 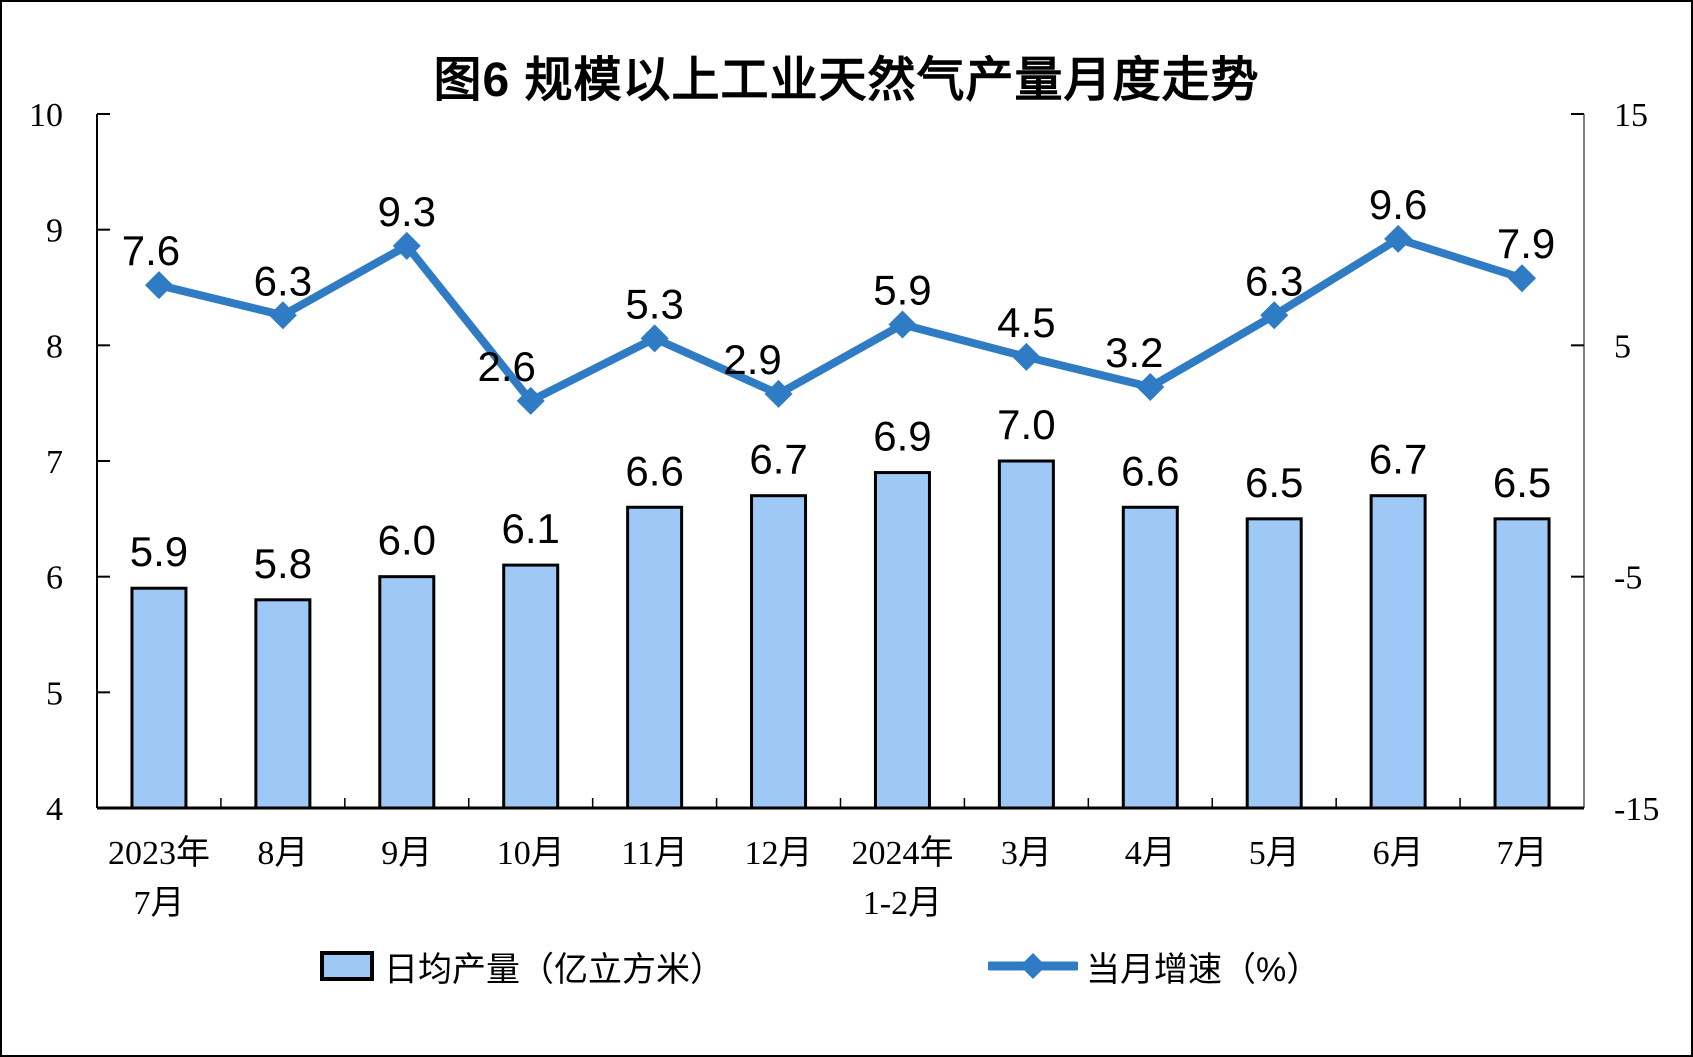 I want to click on right-axis-tick-label: 5, so click(x=1622, y=346).